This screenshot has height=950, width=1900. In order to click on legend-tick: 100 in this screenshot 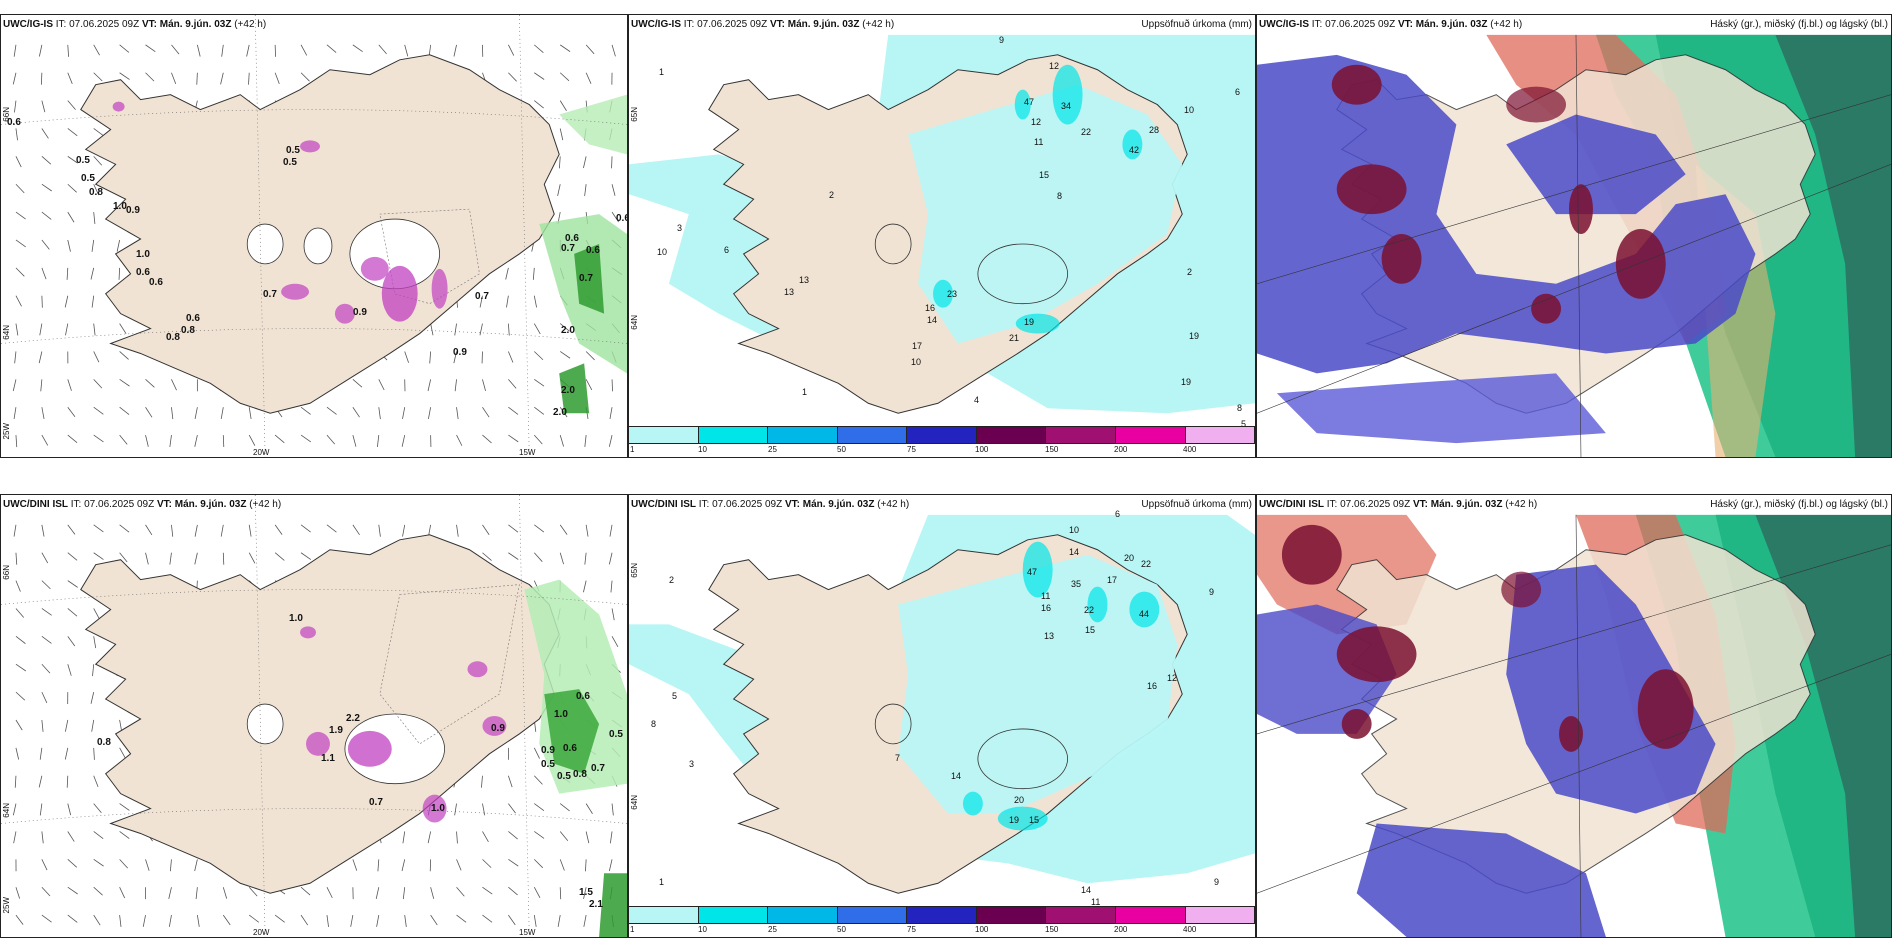, I will do `click(982, 449)`.